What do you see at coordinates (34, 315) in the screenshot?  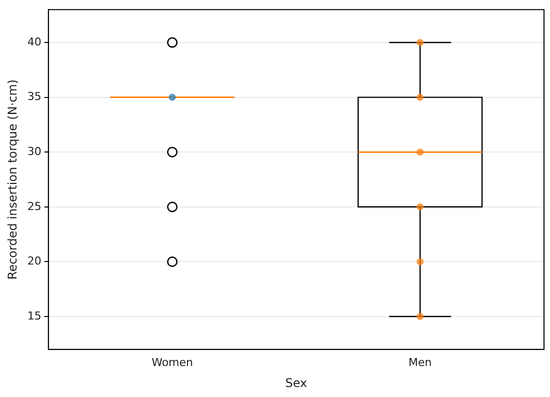 I see `y-tick-label: 15` at bounding box center [34, 315].